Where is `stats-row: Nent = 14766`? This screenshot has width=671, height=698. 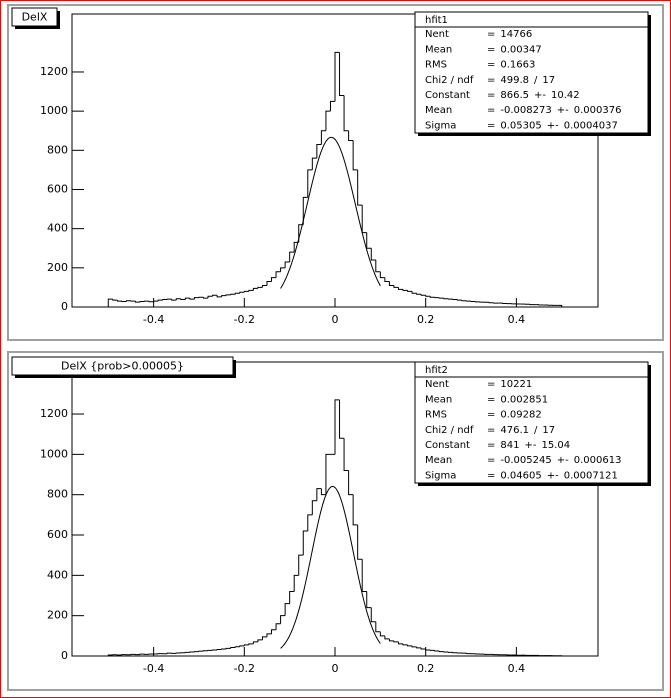
stats-row: Nent = 14766 is located at coordinates (478, 34).